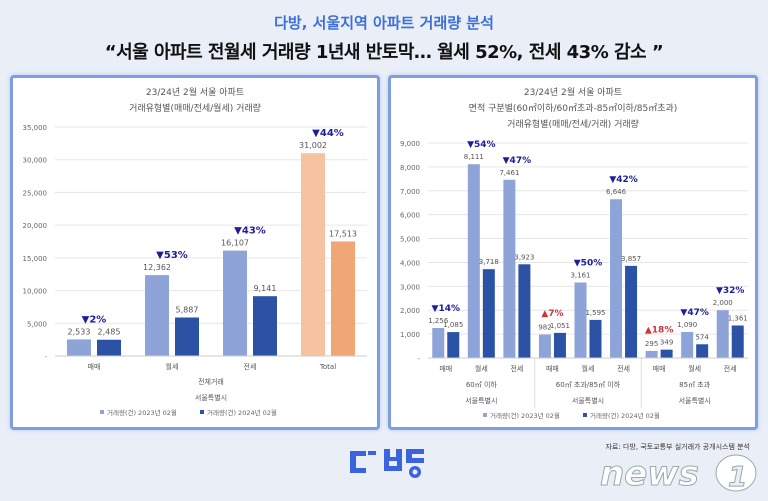  What do you see at coordinates (544, 328) in the screenshot?
I see `data-label: 982` at bounding box center [544, 328].